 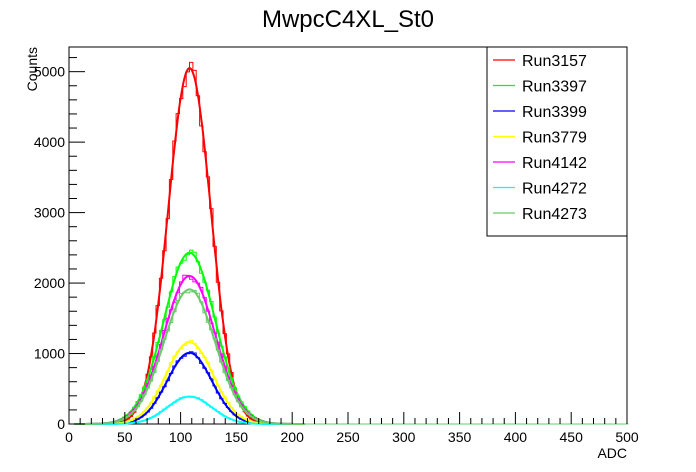 What do you see at coordinates (460, 437) in the screenshot?
I see `x-tick-label: 350` at bounding box center [460, 437].